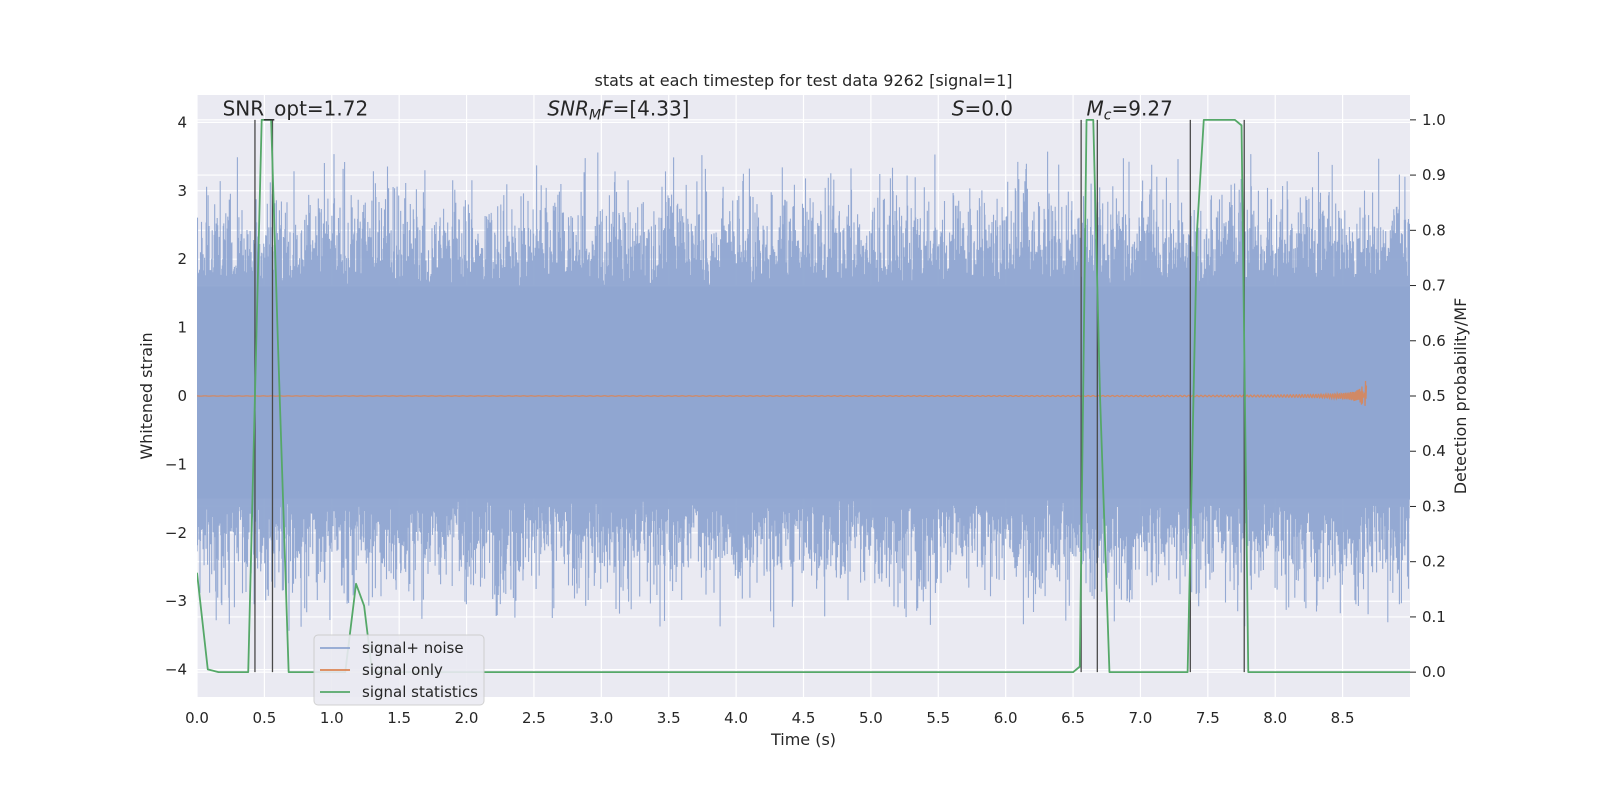  What do you see at coordinates (601, 718) in the screenshot?
I see `x-tick-label: 3.0` at bounding box center [601, 718].